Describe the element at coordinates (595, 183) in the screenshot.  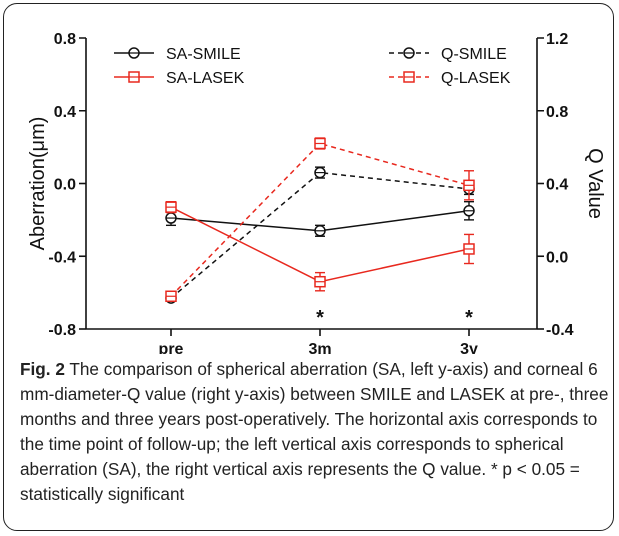
I see `right-axis-title: Q Value` at that location.